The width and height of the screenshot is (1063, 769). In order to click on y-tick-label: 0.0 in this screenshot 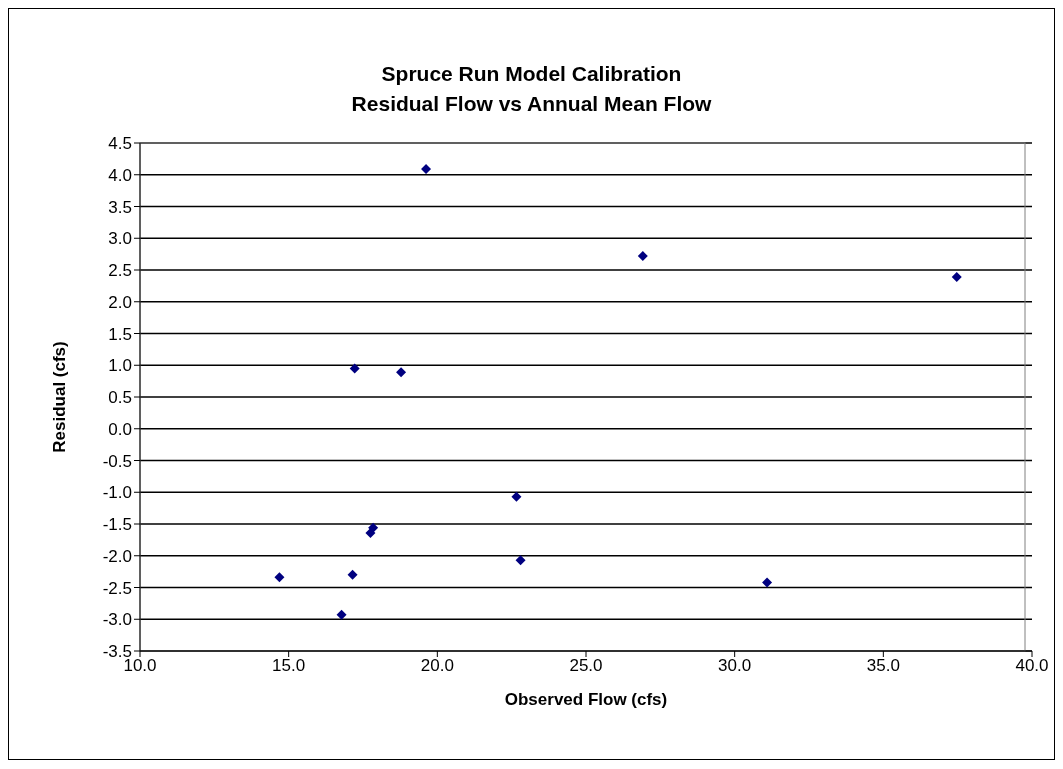, I will do `click(120, 429)`.